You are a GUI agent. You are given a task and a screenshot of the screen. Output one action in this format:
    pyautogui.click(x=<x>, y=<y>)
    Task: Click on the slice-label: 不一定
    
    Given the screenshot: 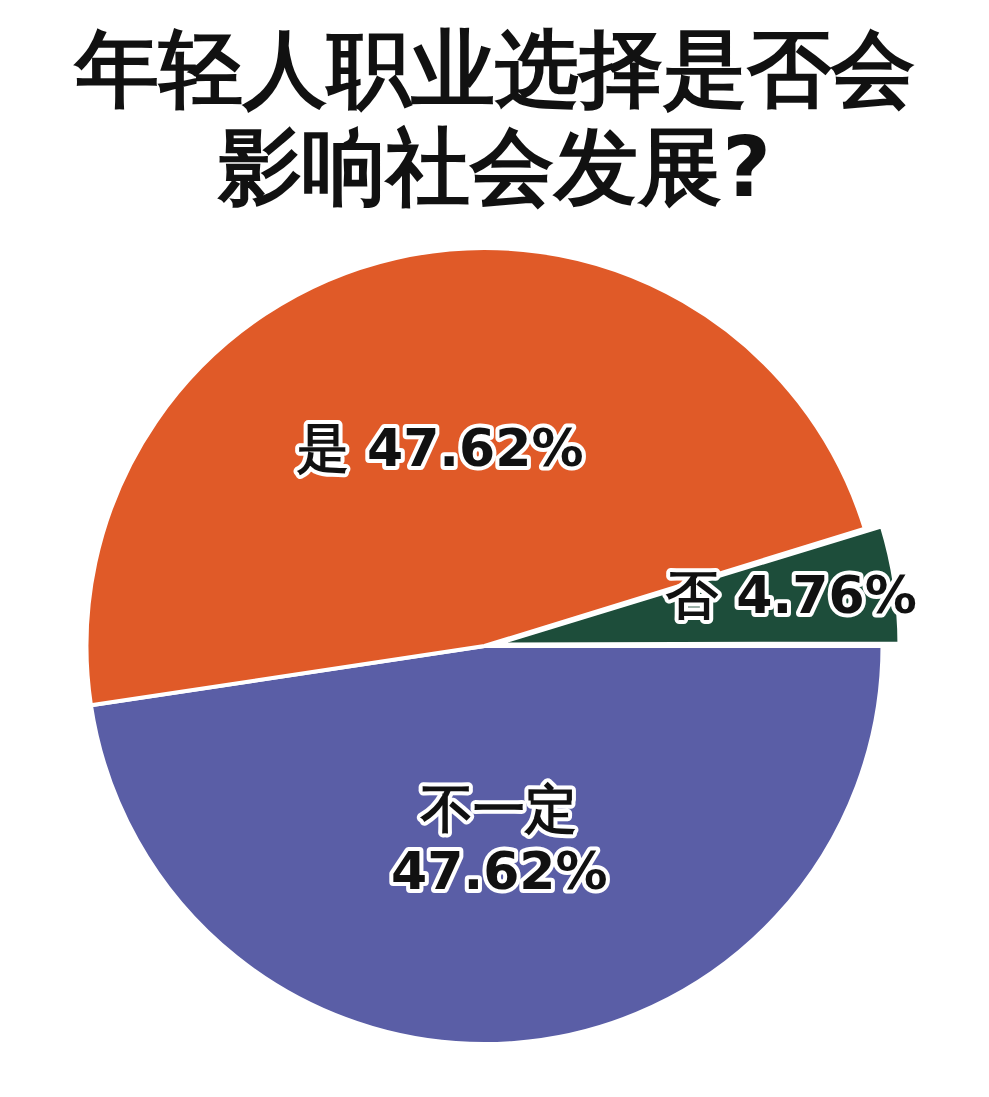 What is the action you would take?
    pyautogui.click(x=498, y=808)
    